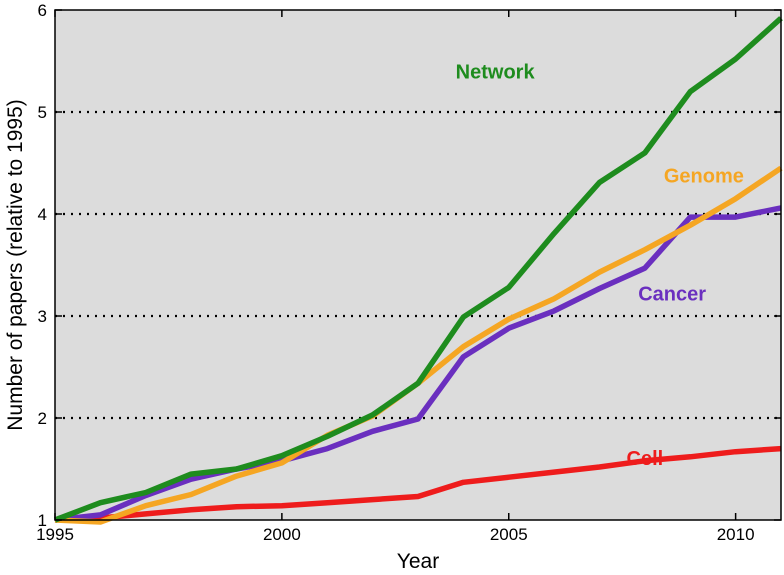  Describe the element at coordinates (672, 295) in the screenshot. I see `series-label-cancer: Cancer` at that location.